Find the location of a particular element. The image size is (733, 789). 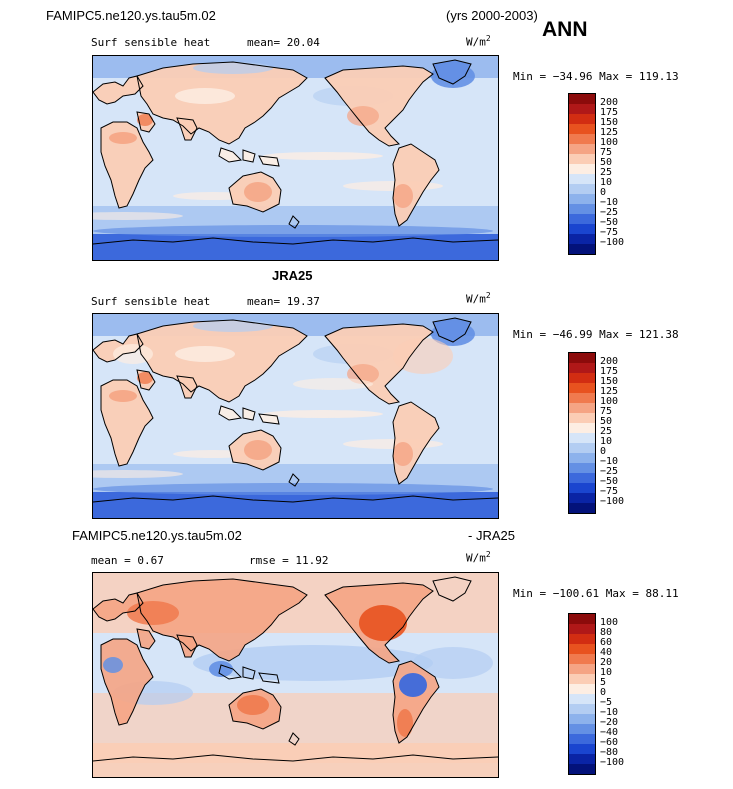

colorbar-label: 25 is located at coordinates (606, 172).